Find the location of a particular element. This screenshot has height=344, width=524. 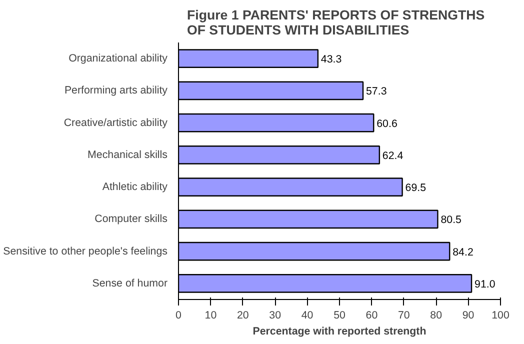

x-tick-label: 30 is located at coordinates (275, 316).